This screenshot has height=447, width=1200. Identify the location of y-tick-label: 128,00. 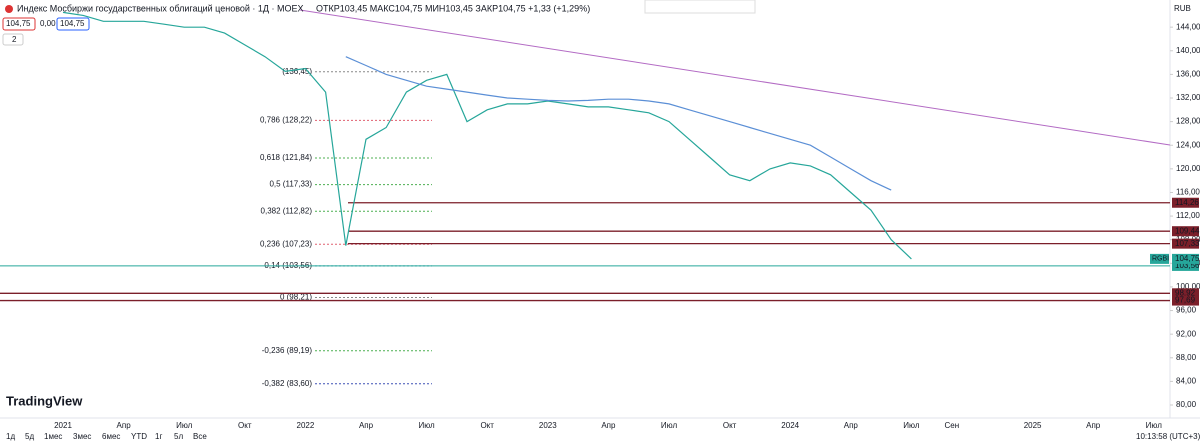
(1188, 121).